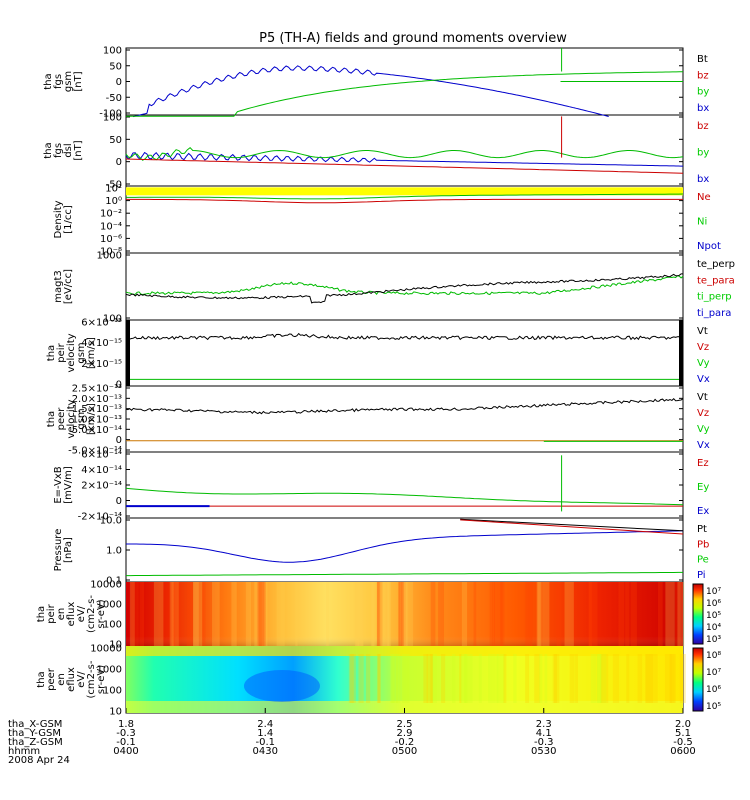 This screenshot has width=750, height=800. Describe the element at coordinates (101, 679) in the screenshot. I see `panel-ylabel: sr-eV)` at that location.